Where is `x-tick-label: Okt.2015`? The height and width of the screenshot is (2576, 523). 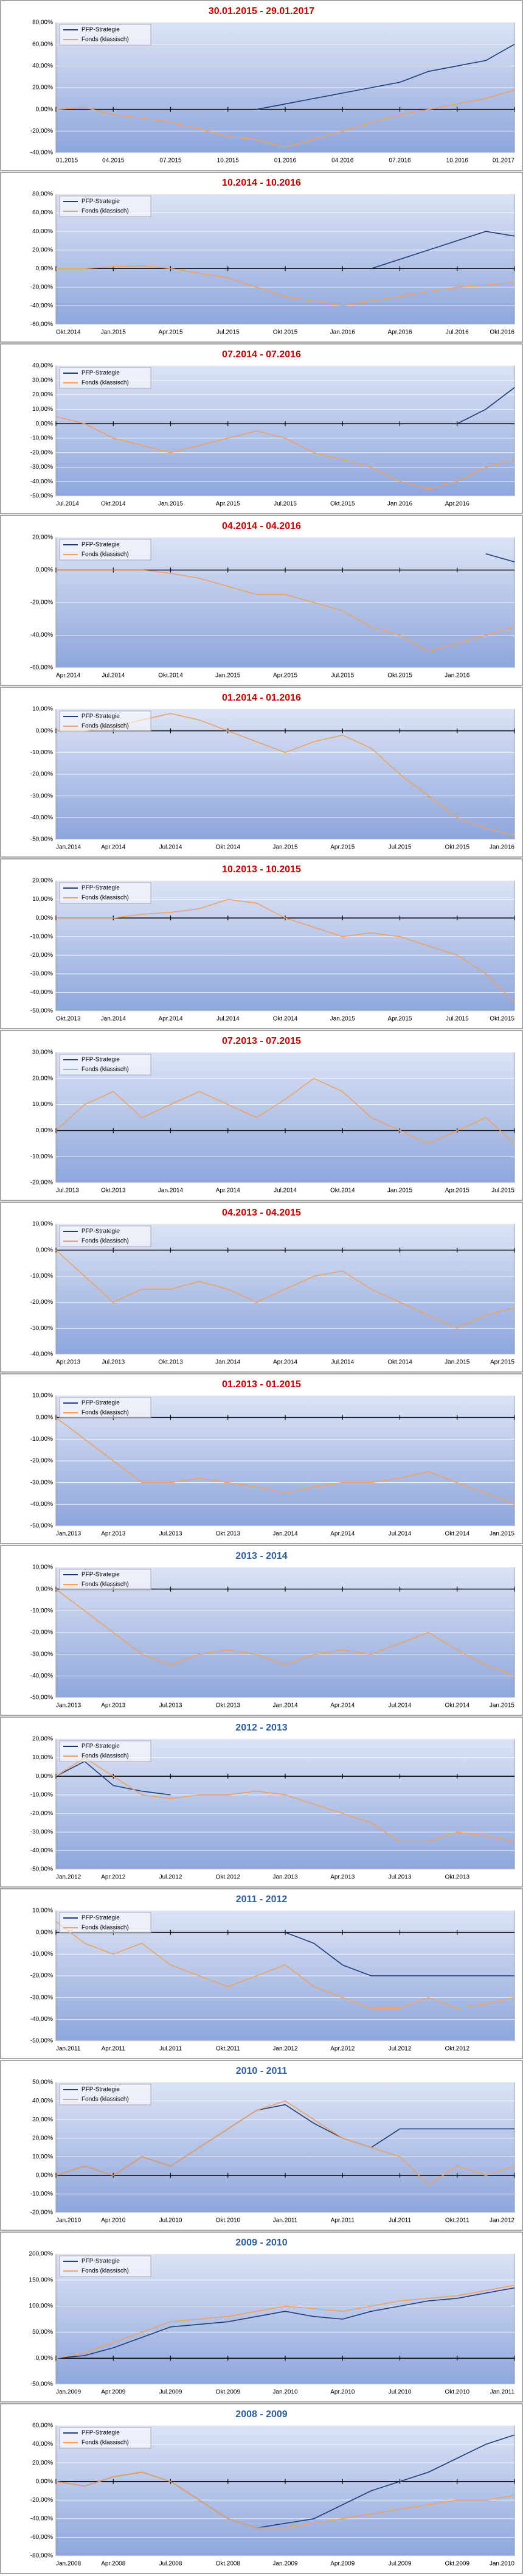
x-tick-label: Okt.2015 is located at coordinates (399, 676).